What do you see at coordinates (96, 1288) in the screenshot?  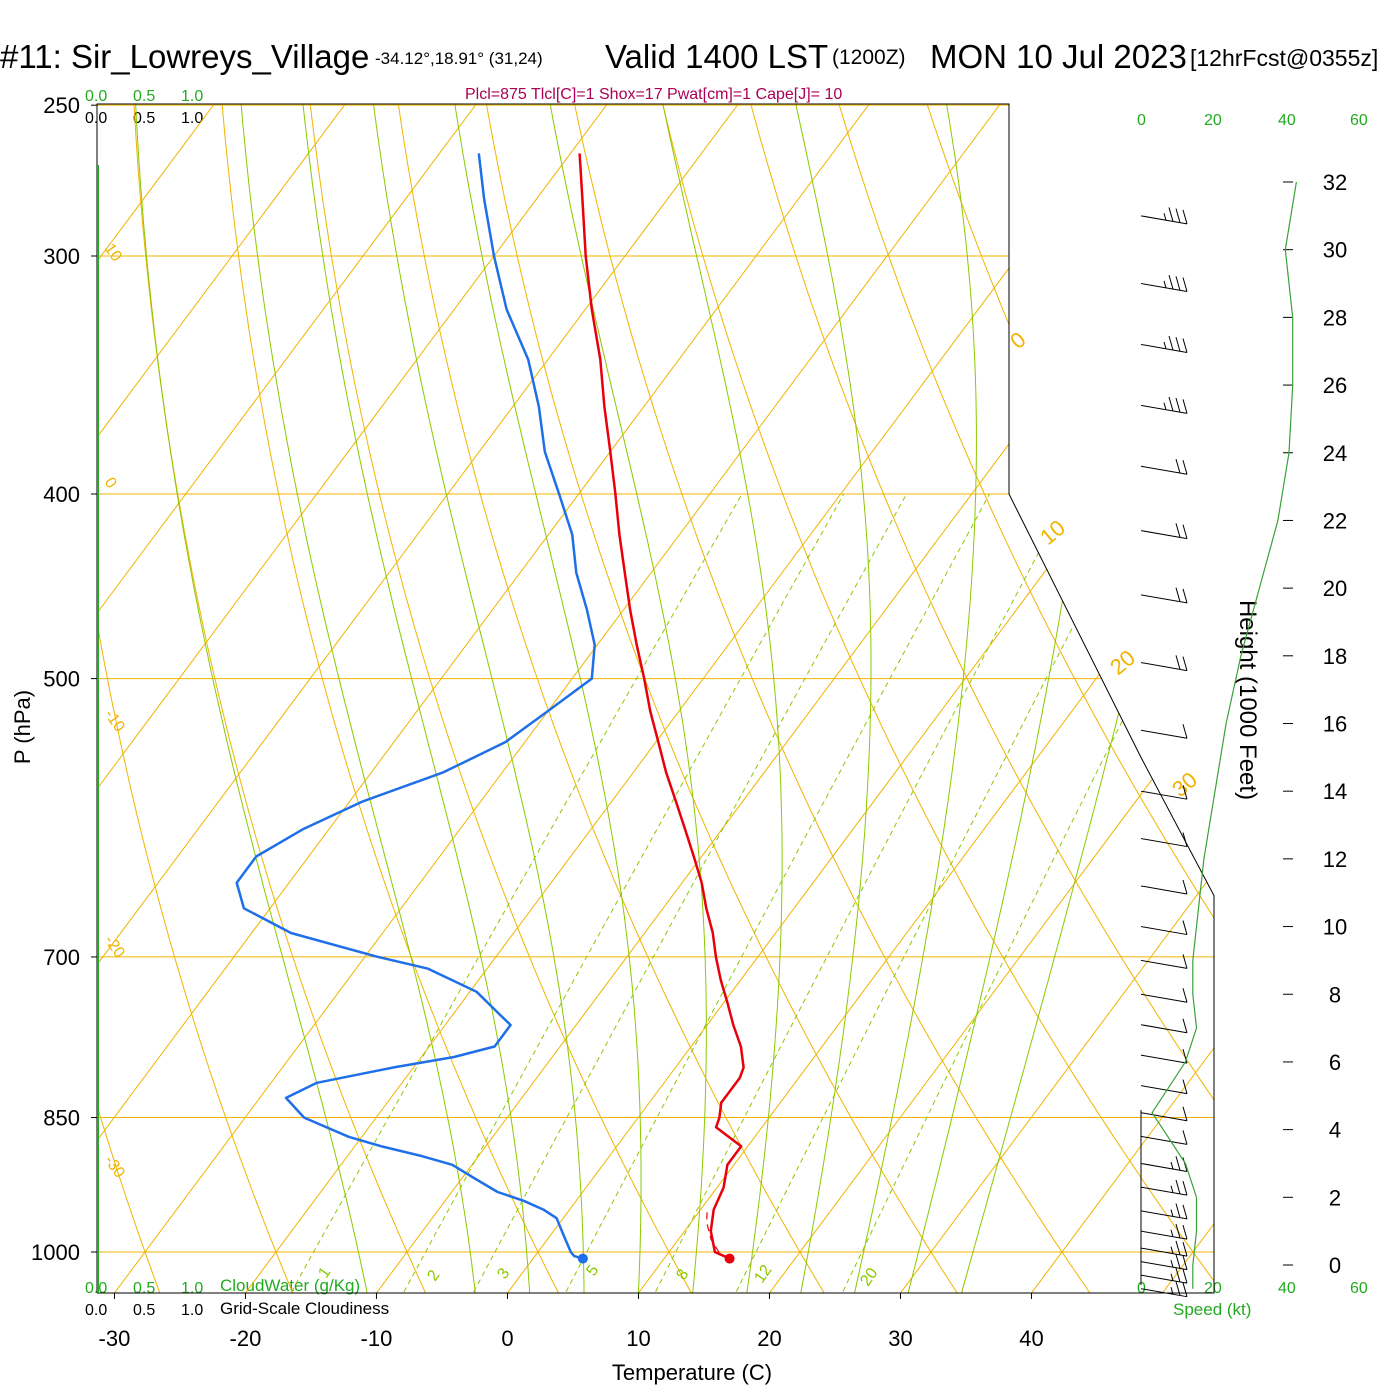 I see `cloudwater-tick-bottom-0: 0.0` at bounding box center [96, 1288].